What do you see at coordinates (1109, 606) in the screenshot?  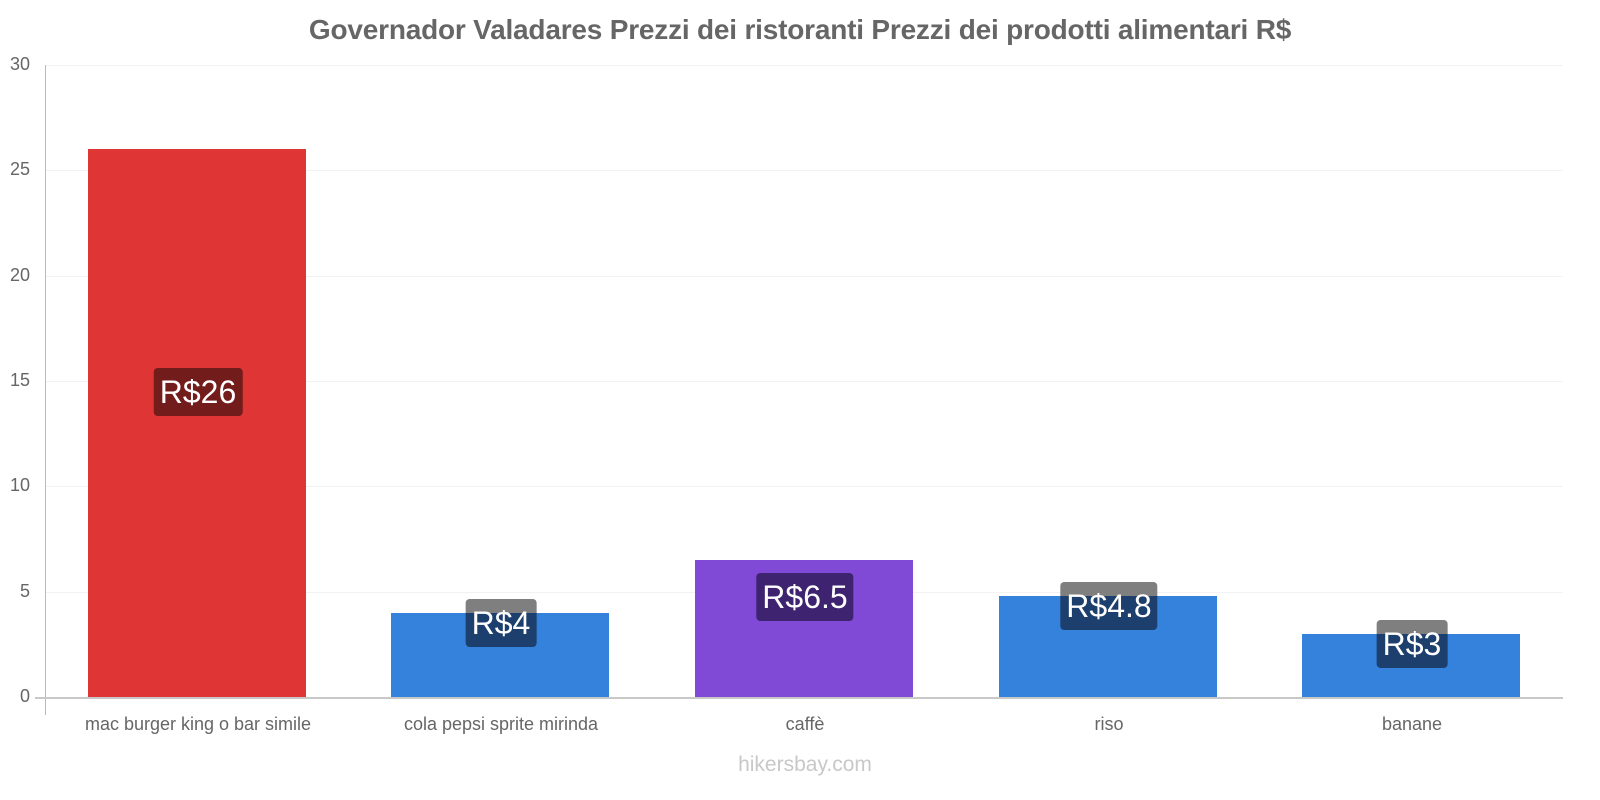 I see `data-label: R$4.8` at bounding box center [1109, 606].